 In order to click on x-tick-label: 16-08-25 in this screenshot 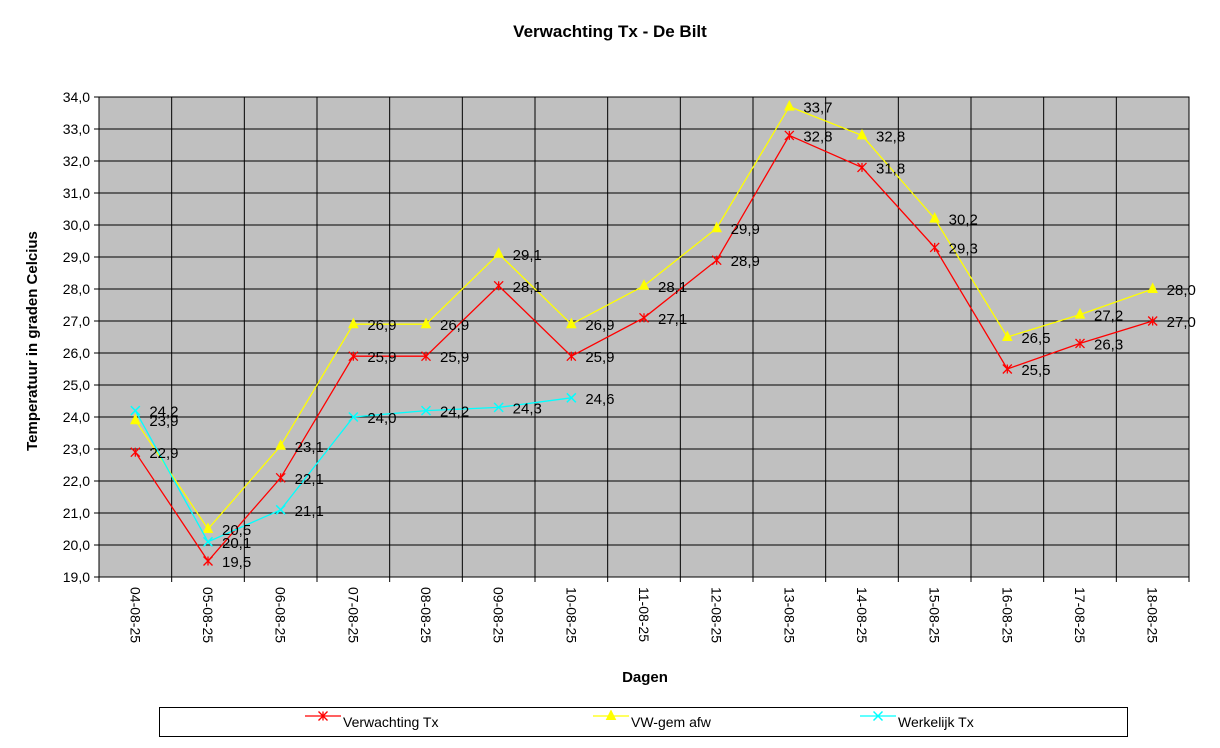, I will do `click(1007, 615)`.